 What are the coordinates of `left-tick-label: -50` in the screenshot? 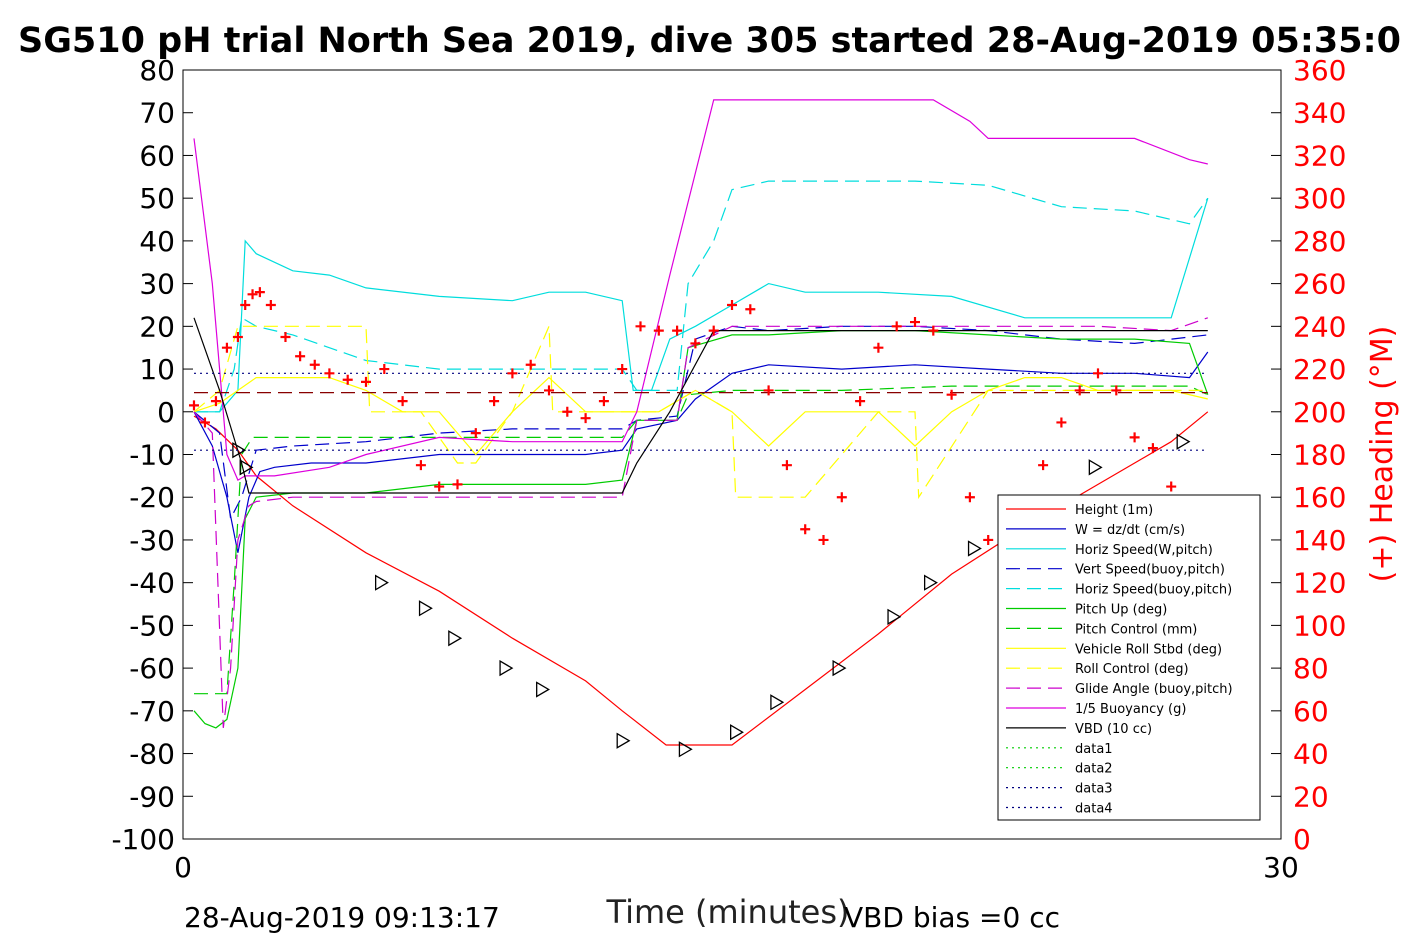 It's located at (152, 625).